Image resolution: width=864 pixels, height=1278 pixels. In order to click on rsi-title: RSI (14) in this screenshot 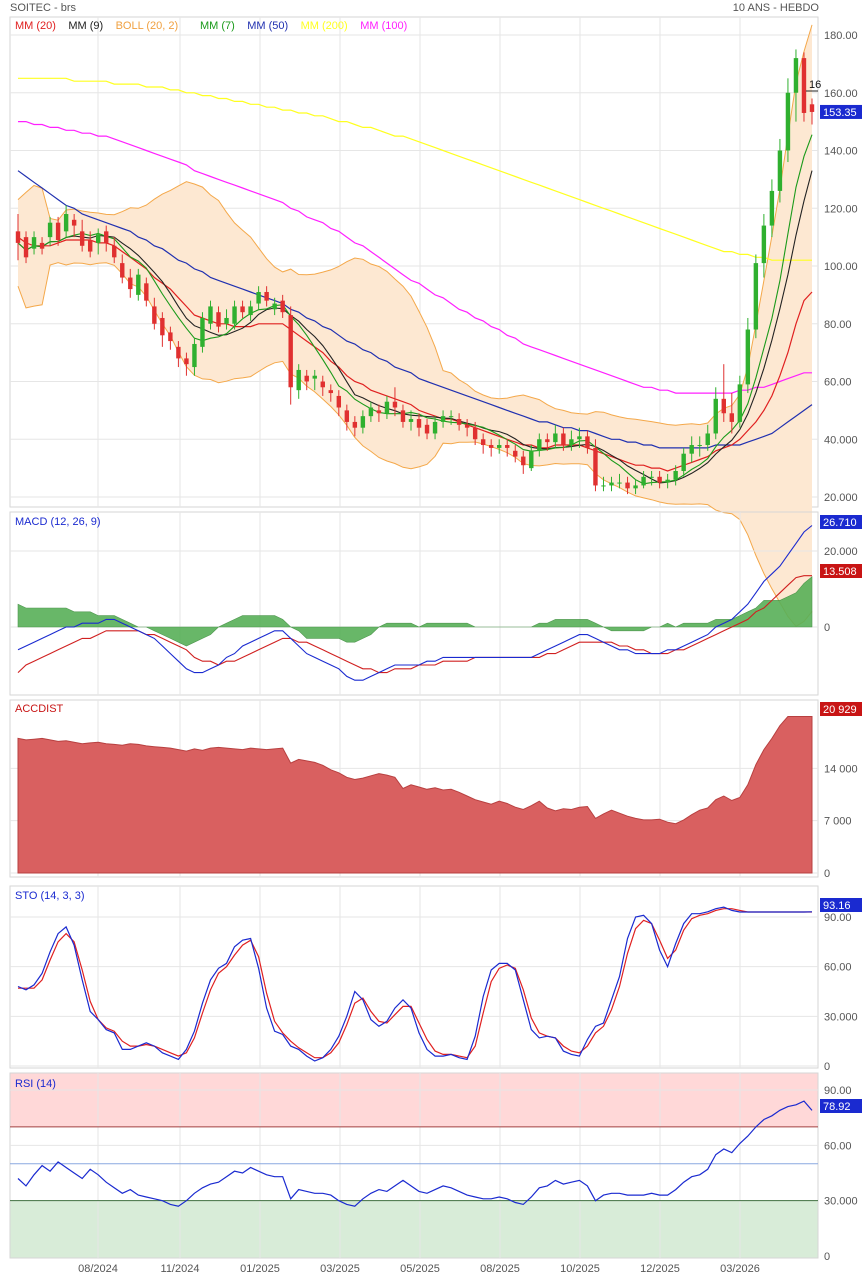, I will do `click(35, 1084)`.